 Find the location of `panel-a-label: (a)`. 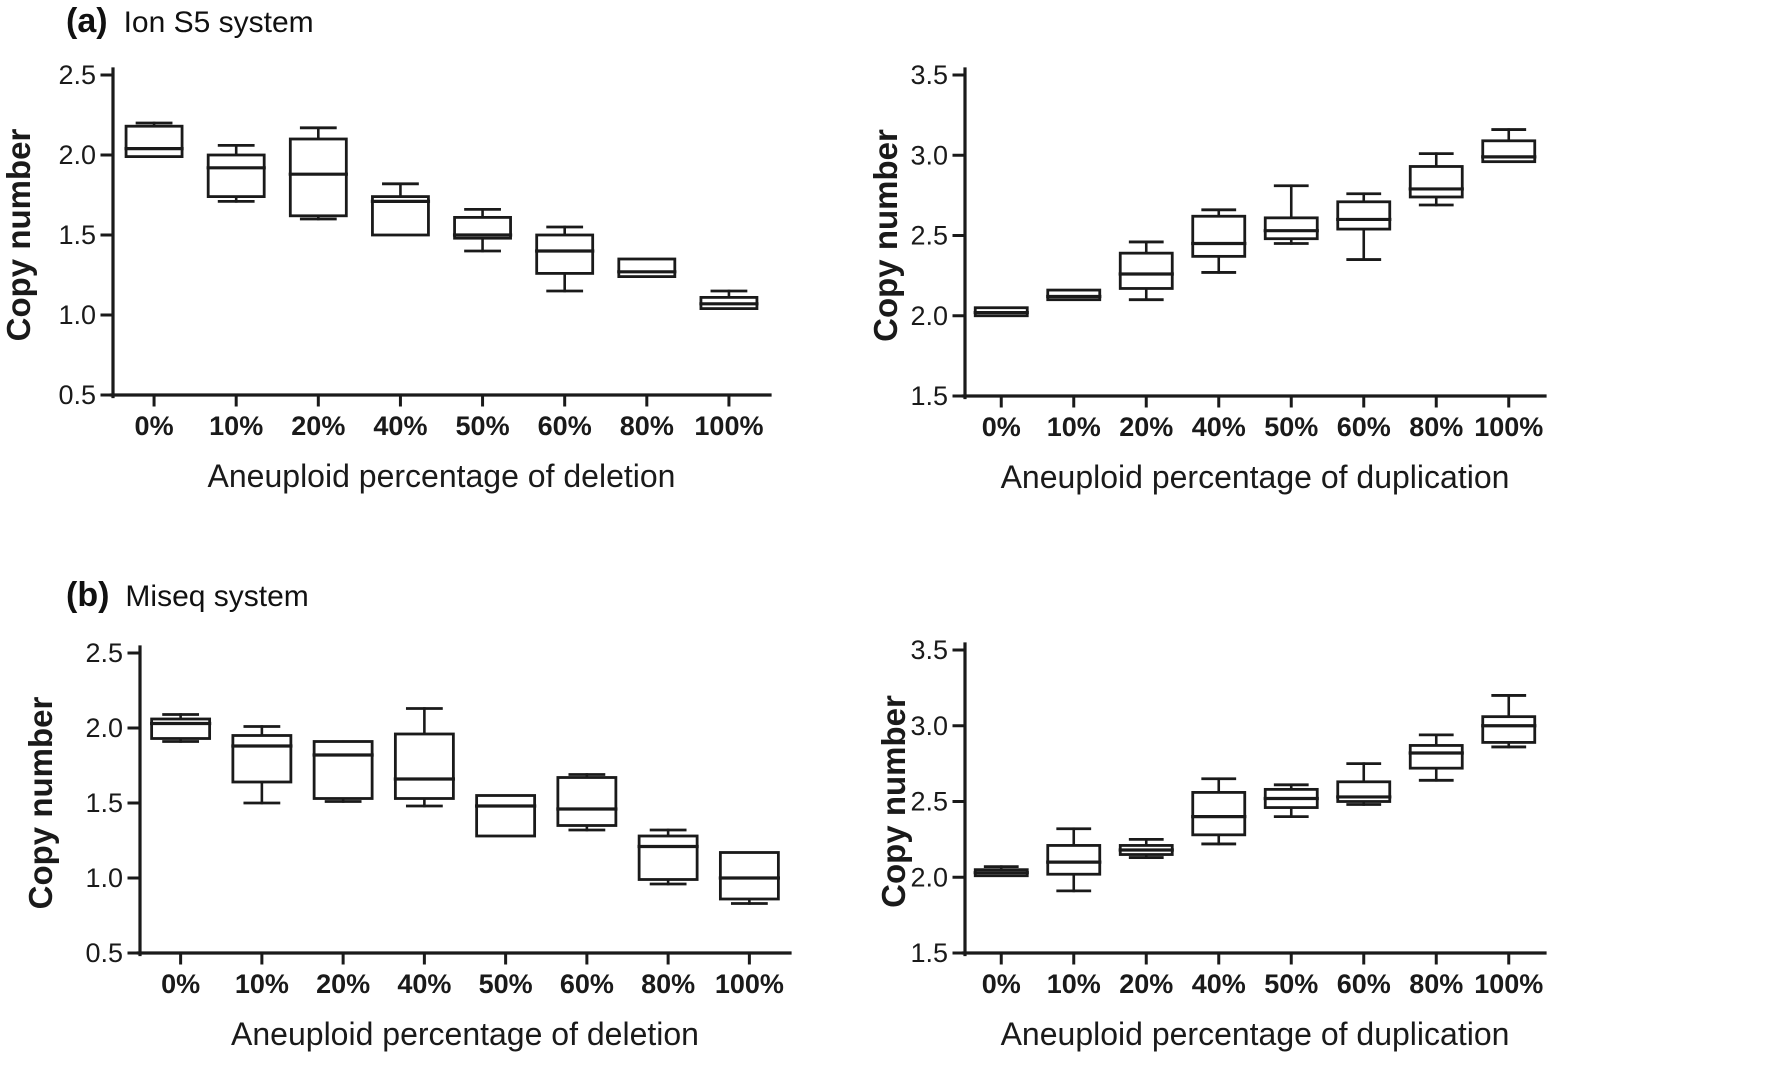

panel-a-label: (a) is located at coordinates (87, 21).